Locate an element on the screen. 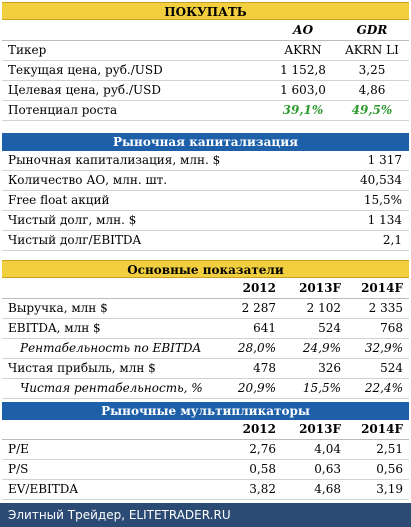  section-title: Рыночные мультипликаторы is located at coordinates (205, 411).